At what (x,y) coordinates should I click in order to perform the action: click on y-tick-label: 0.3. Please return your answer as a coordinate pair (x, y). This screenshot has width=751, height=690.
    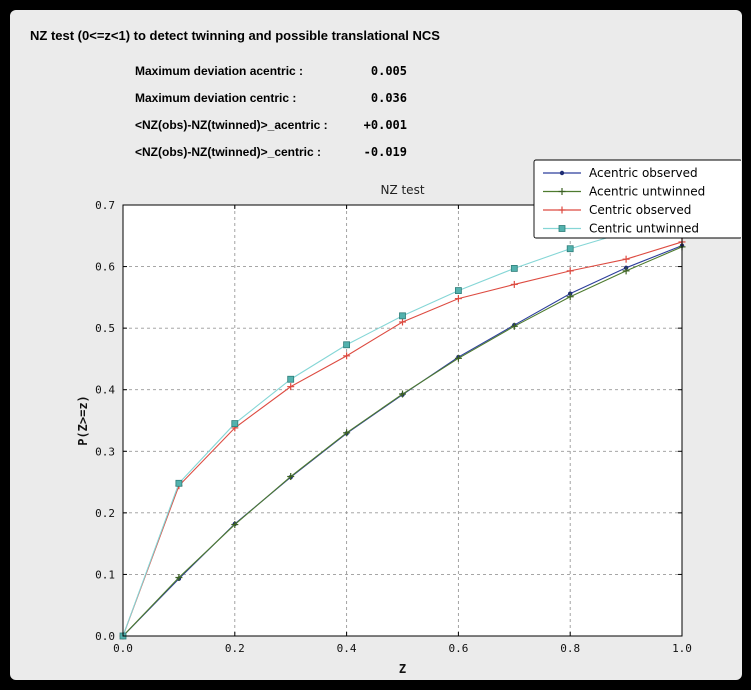
    Looking at the image, I should click on (105, 451).